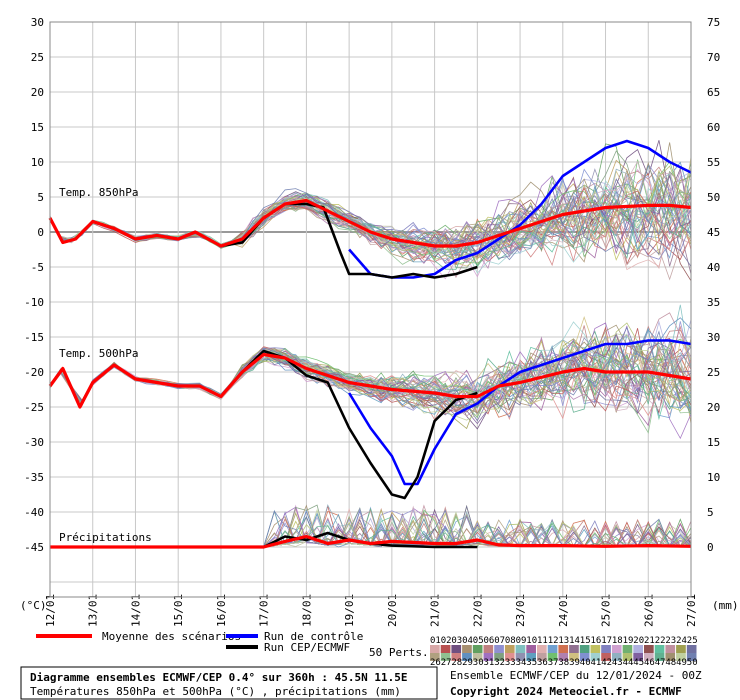  What do you see at coordinates (713, 57) in the screenshot?
I see `right-tick-label: 70` at bounding box center [713, 57].